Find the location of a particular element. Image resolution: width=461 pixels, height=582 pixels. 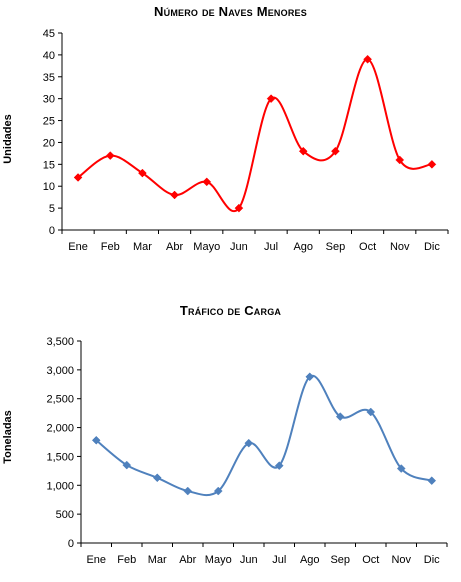

y-tick-label: 5 is located at coordinates (52, 209).